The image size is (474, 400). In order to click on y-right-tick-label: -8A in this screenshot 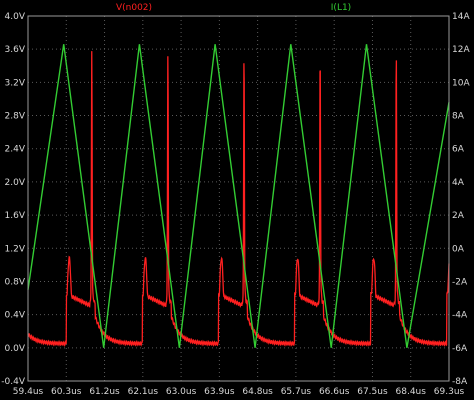, I will do `click(460, 382)`.